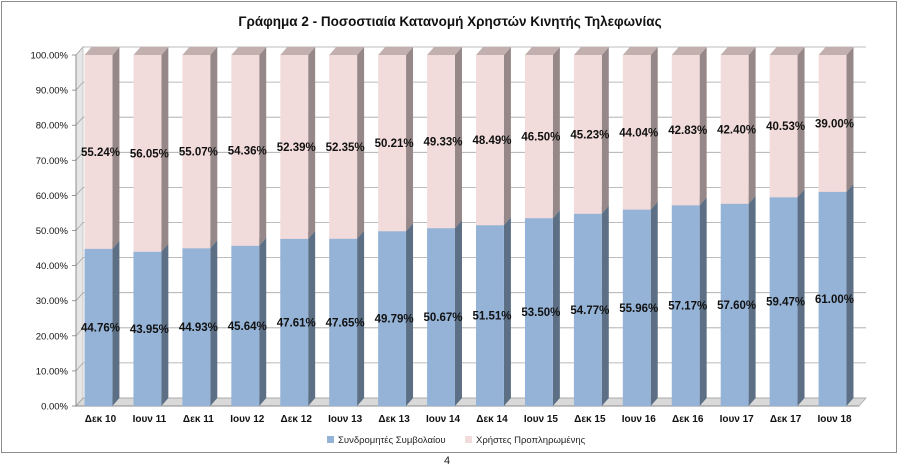 The image size is (900, 469). I want to click on y-tick-label: 100.00%, so click(49, 56).